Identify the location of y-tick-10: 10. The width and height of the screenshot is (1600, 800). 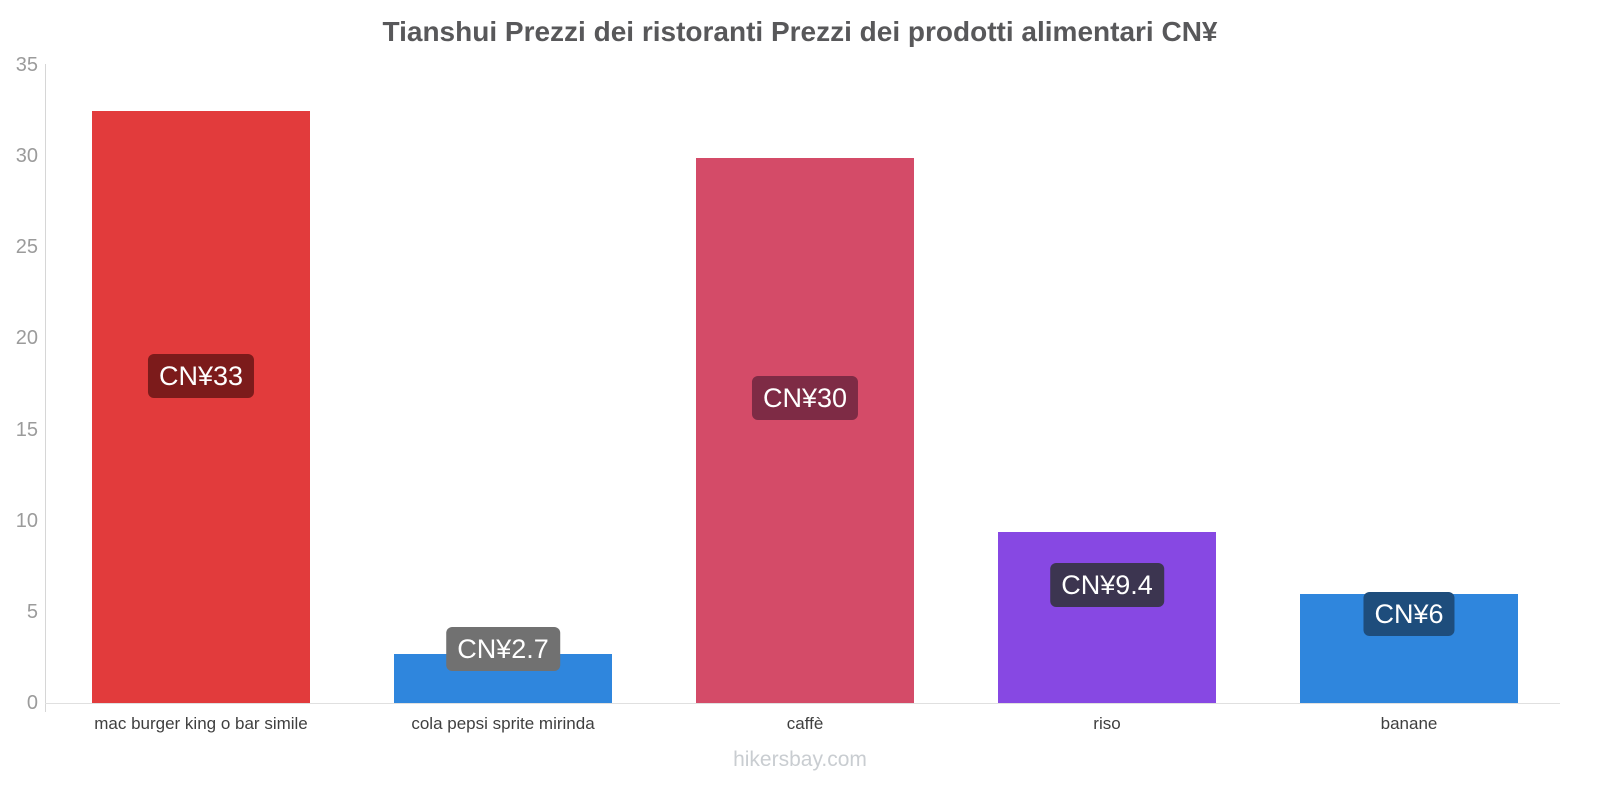
(26, 520).